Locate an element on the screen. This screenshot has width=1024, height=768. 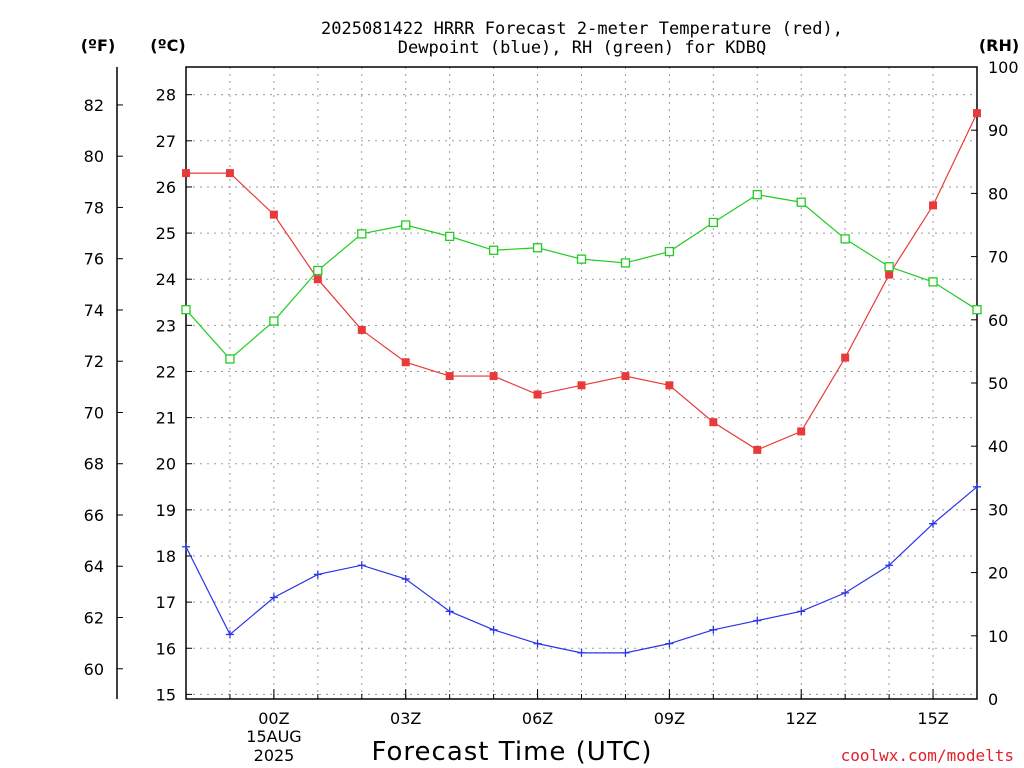
fahrenheit-tick-label: 72 is located at coordinates (94, 361).